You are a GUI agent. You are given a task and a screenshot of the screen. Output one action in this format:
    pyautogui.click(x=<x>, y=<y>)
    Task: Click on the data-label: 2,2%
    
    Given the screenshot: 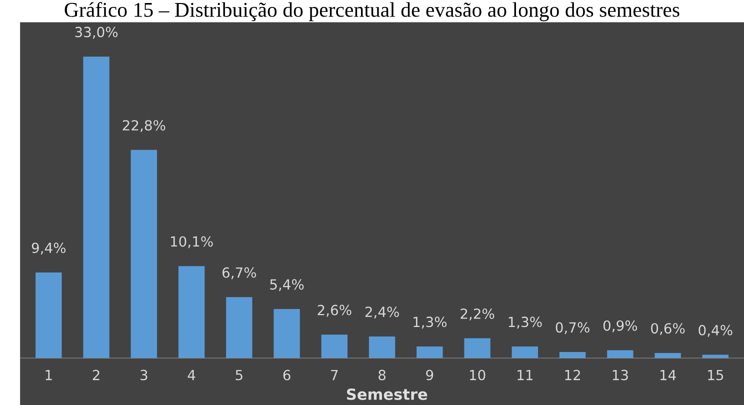 What is the action you would take?
    pyautogui.click(x=477, y=314)
    